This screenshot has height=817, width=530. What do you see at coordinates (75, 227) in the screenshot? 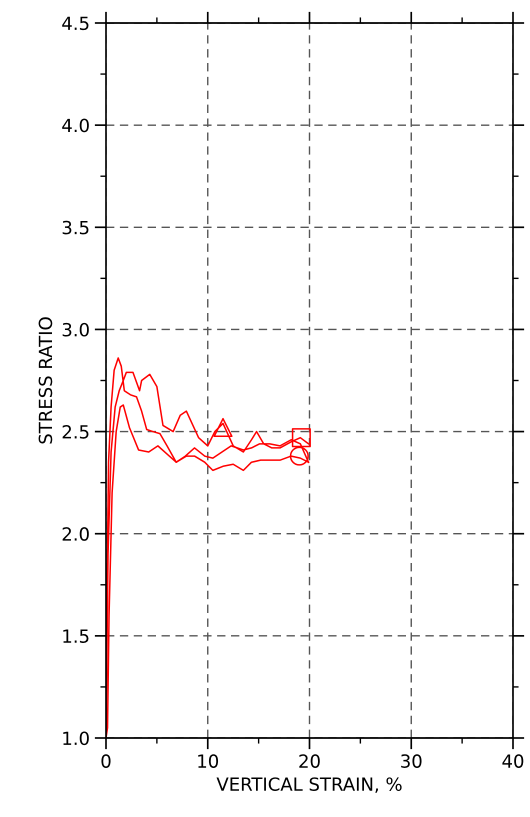
I see `y-tick-label: 3.5` at bounding box center [75, 227].